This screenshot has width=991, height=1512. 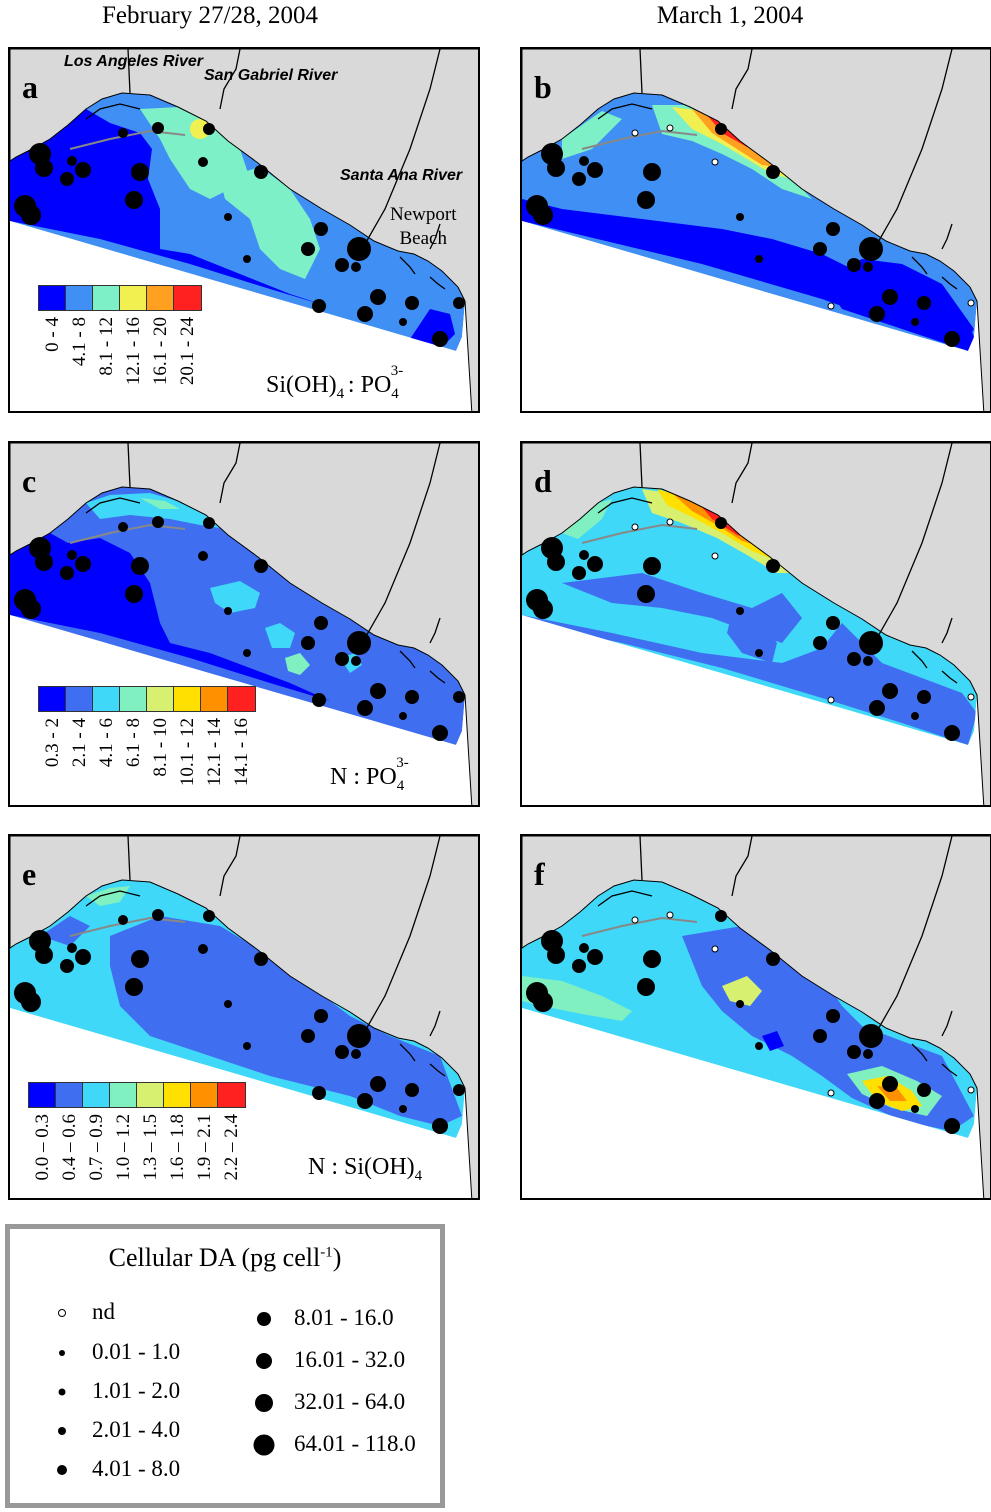 I want to click on ratio-label: N : PO43-, so click(x=369, y=774).